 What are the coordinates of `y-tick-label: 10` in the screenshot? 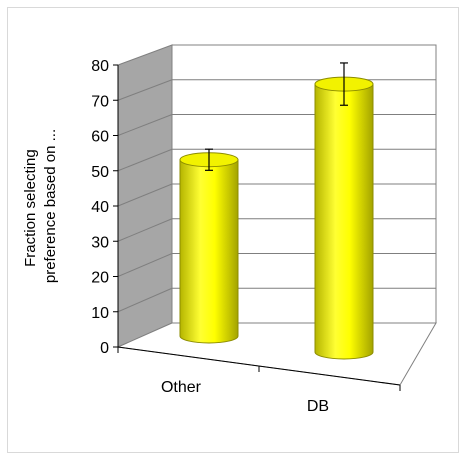 It's located at (100, 313).